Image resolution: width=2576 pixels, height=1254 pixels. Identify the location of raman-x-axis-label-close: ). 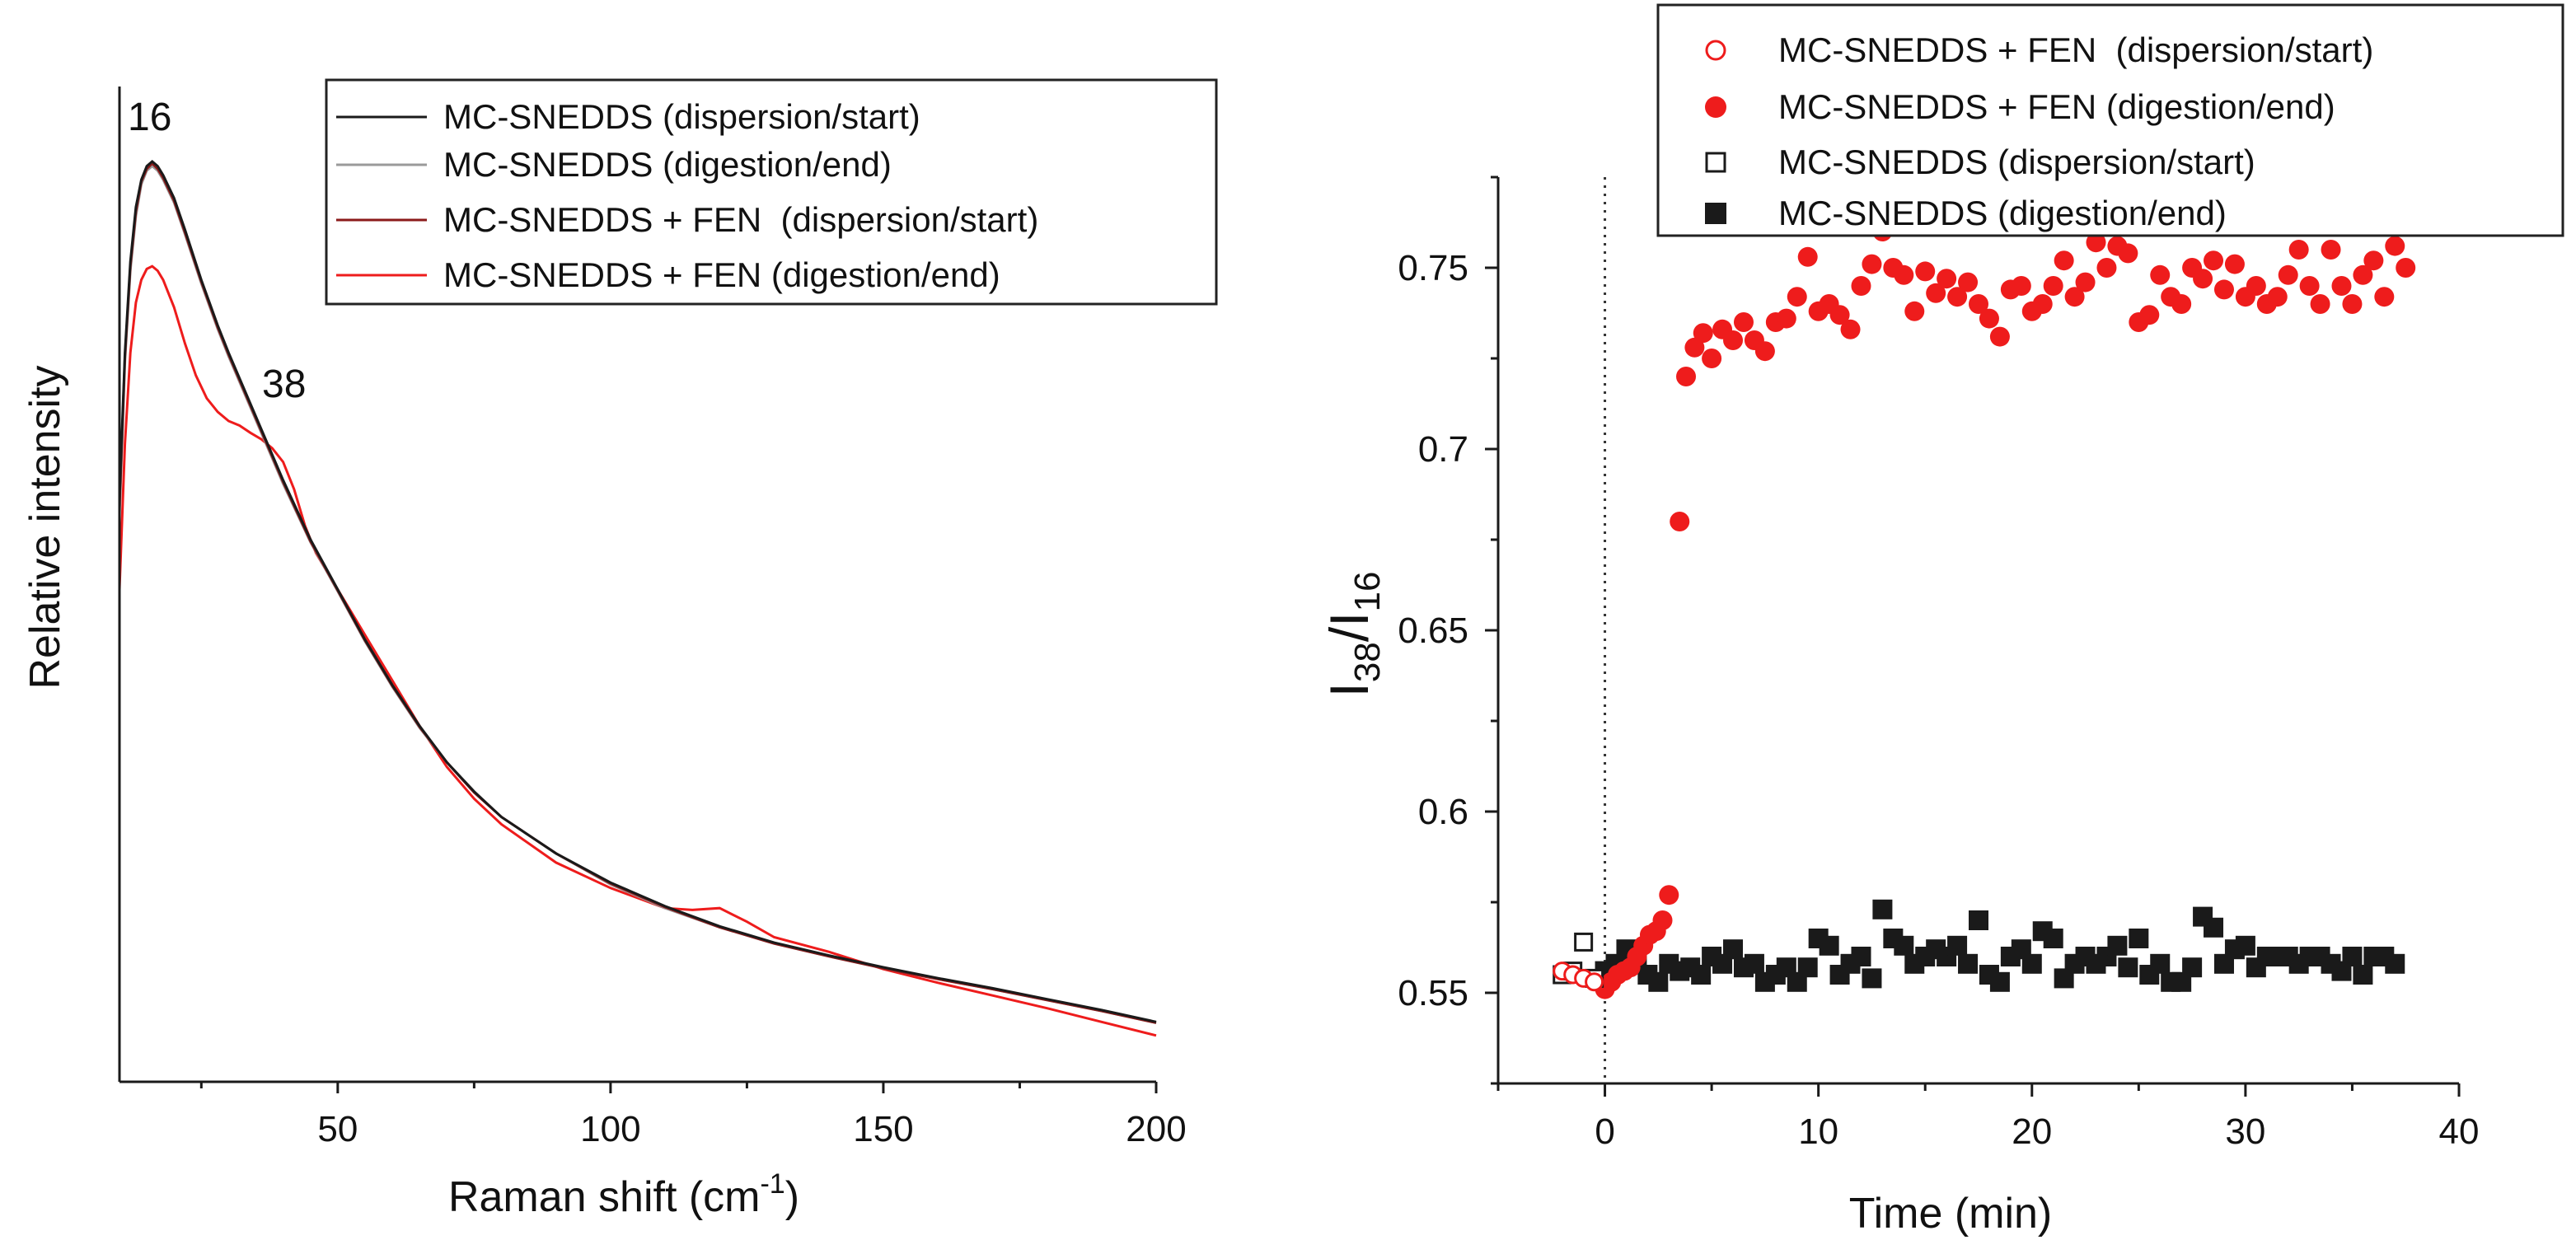
(792, 1197).